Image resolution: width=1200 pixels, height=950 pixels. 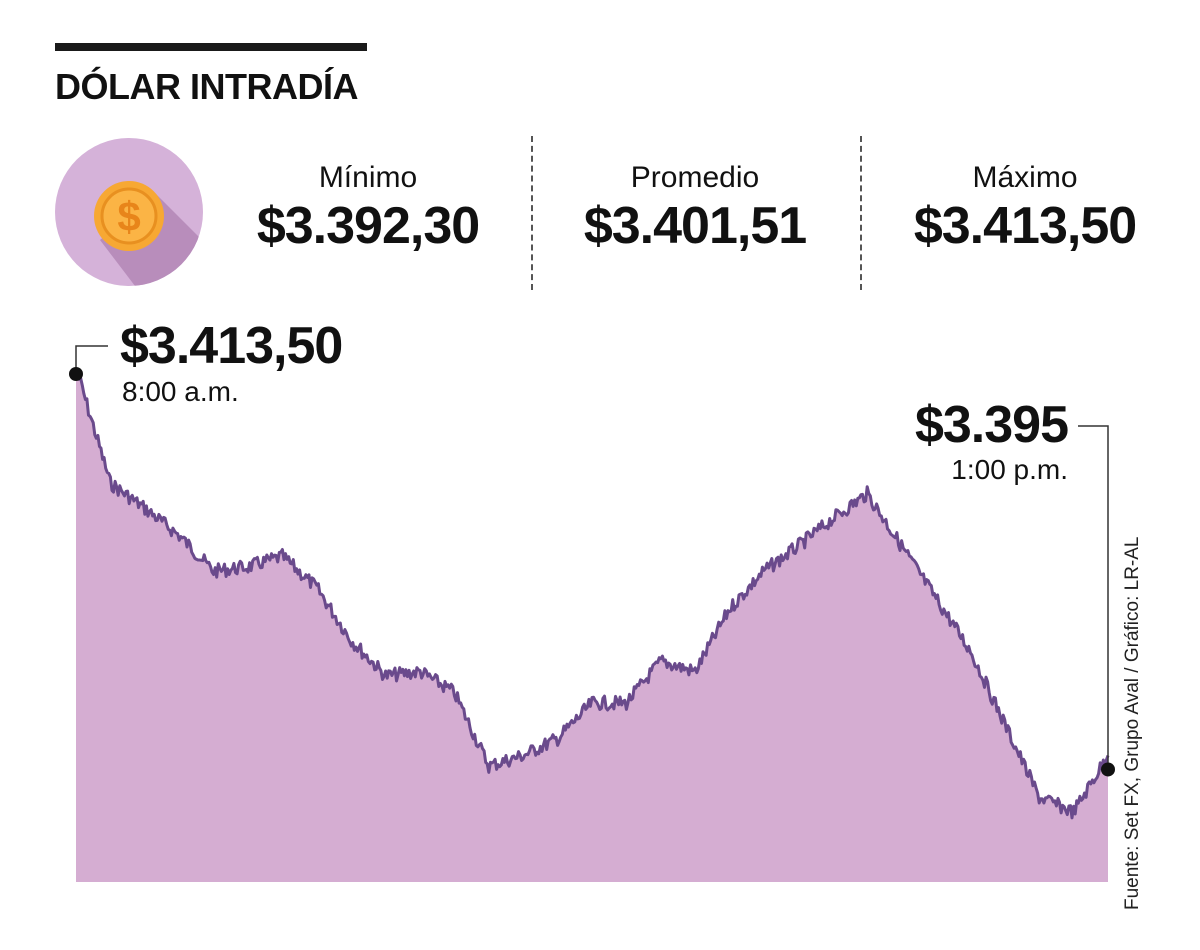 I want to click on stat-maximum: Máximo $3.413,50, so click(x=1025, y=208).